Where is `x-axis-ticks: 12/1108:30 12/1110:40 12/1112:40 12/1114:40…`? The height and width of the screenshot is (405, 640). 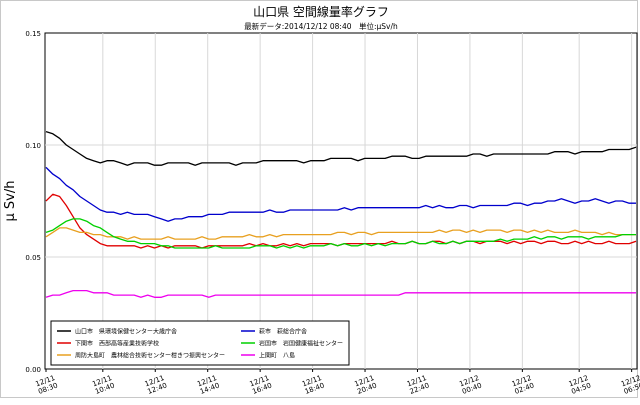
x-axis-ticks: 12/1108:30 12/1110:40 12/1112:40 12/1114:40… is located at coordinates (337, 382).